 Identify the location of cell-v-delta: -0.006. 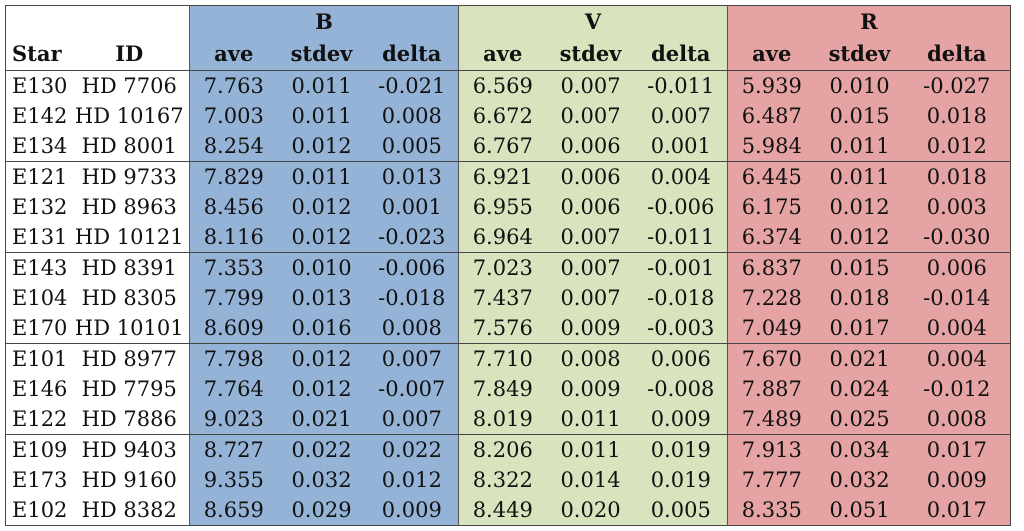
(681, 207).